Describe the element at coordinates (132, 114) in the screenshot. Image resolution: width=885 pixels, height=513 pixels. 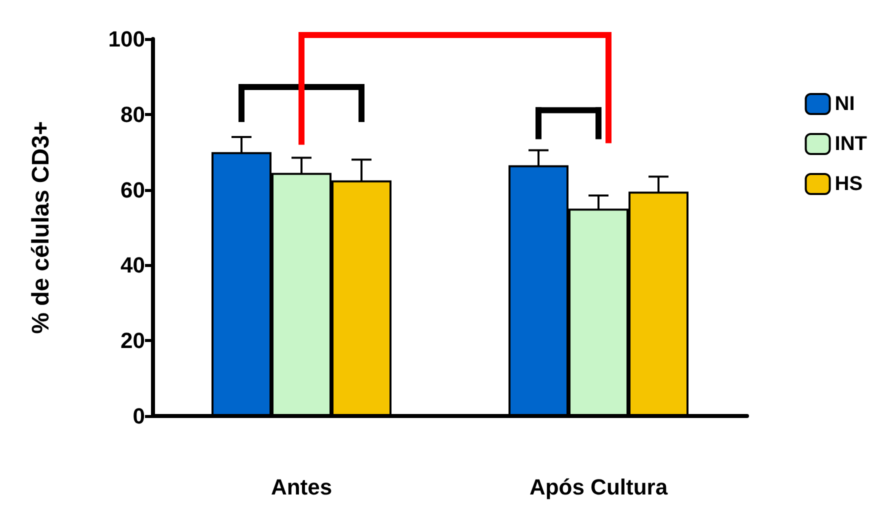
I see `y-tick-label: 80` at that location.